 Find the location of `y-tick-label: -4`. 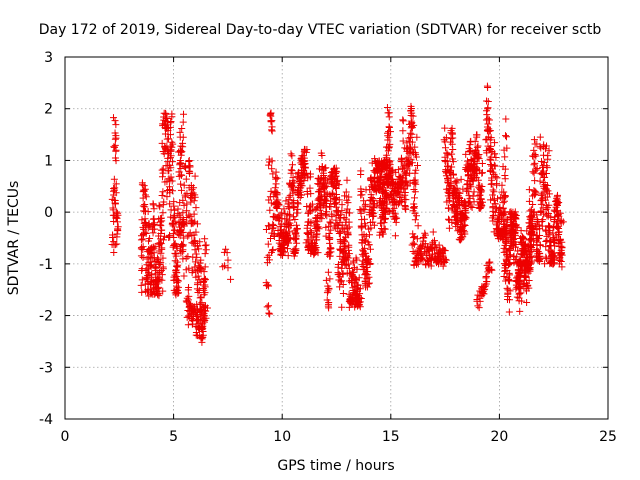

y-tick-label: -4 is located at coordinates (46, 420).